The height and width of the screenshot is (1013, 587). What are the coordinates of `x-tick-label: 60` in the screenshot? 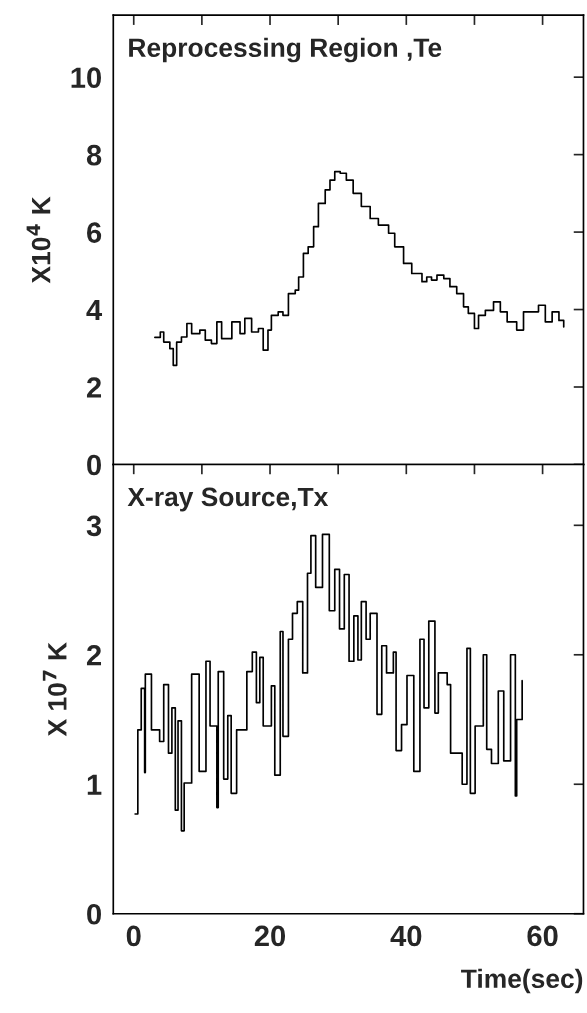 It's located at (542, 936).